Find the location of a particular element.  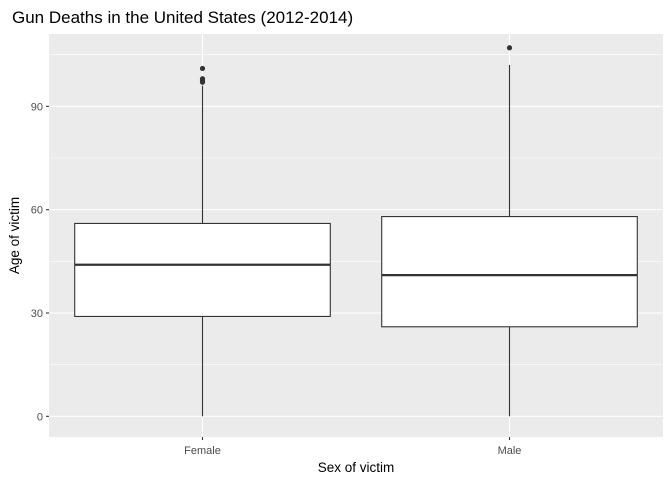

y-tick-label: 30 is located at coordinates (37, 314).